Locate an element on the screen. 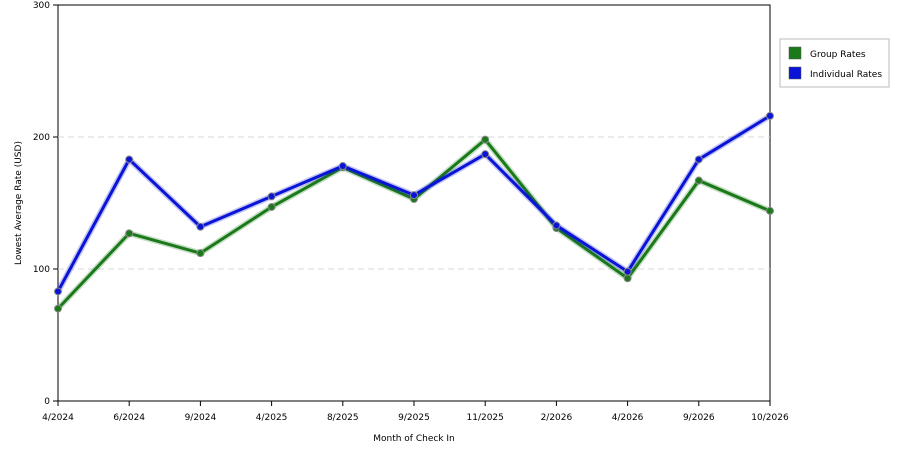  x-tick-label: 10/2026 is located at coordinates (770, 418).